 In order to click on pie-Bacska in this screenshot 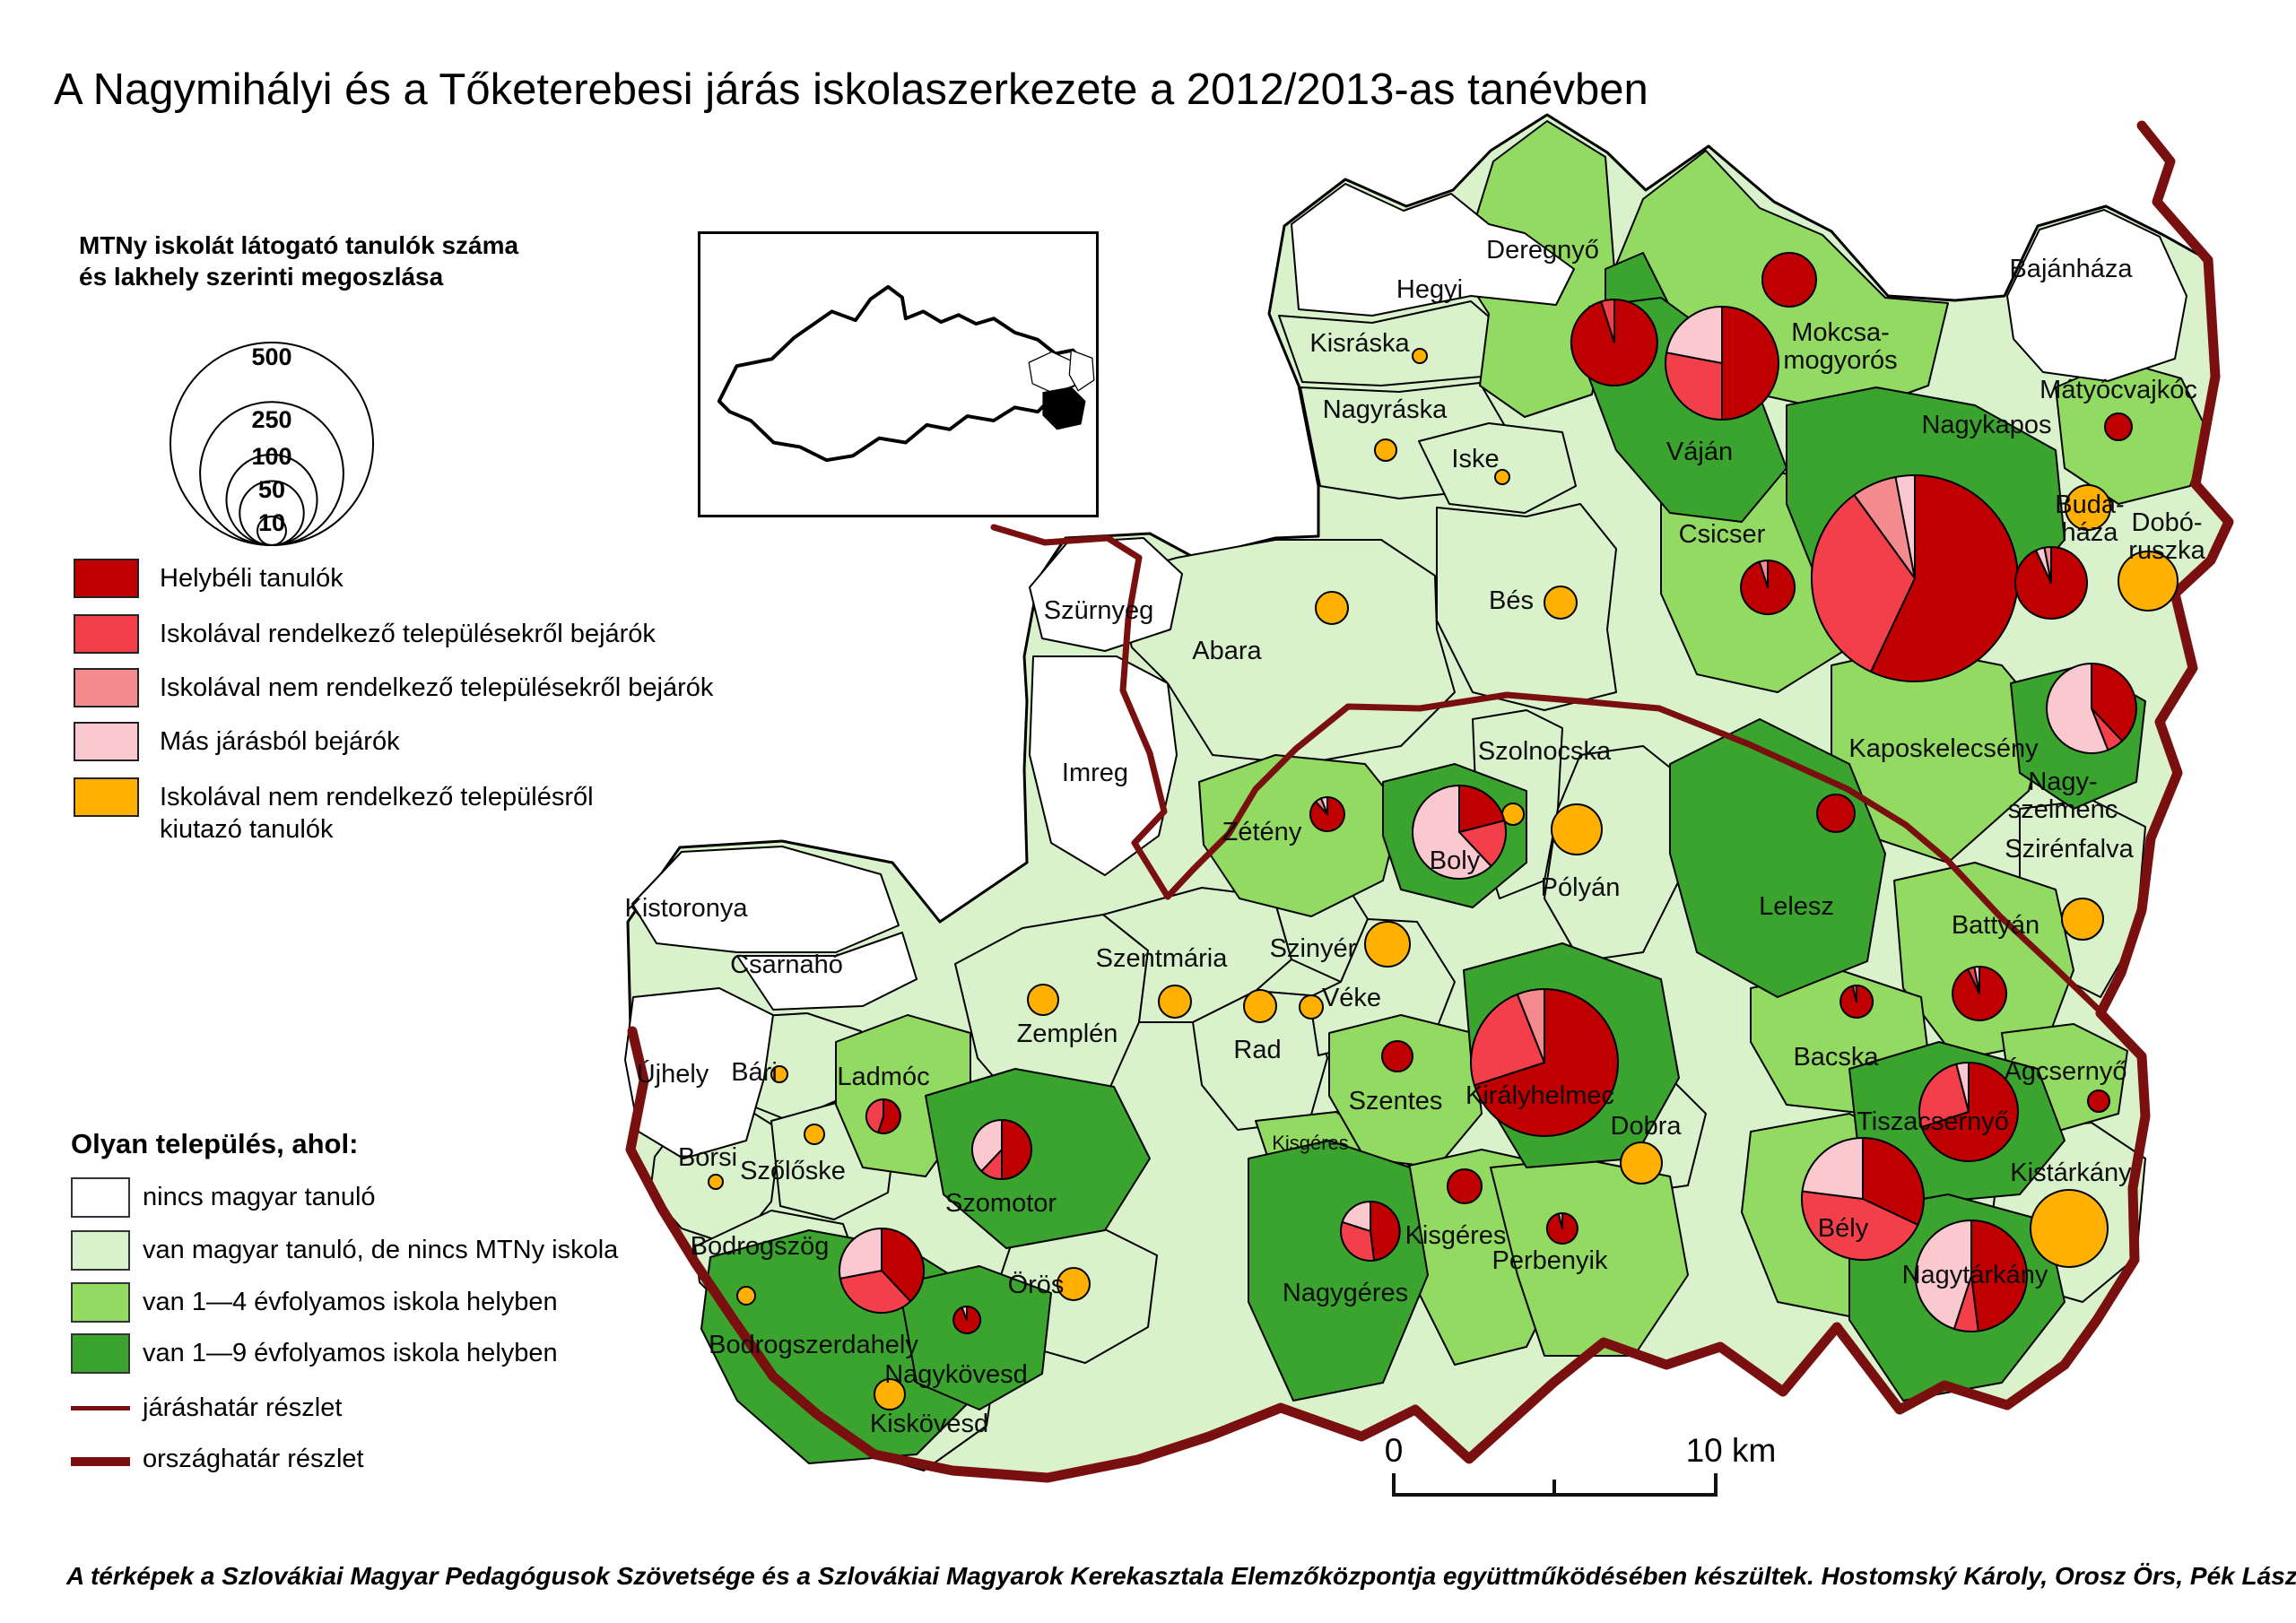, I will do `click(1856, 1001)`.